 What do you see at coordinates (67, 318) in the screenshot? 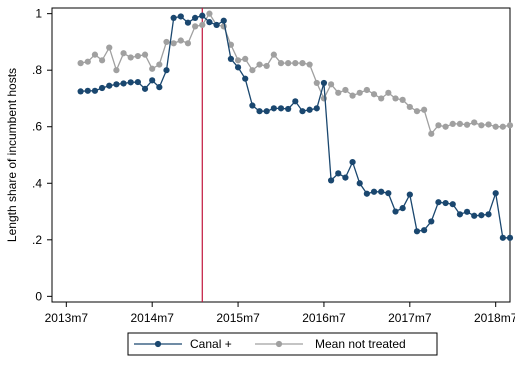
I see `x-tick-label: 2013m7` at bounding box center [67, 318].